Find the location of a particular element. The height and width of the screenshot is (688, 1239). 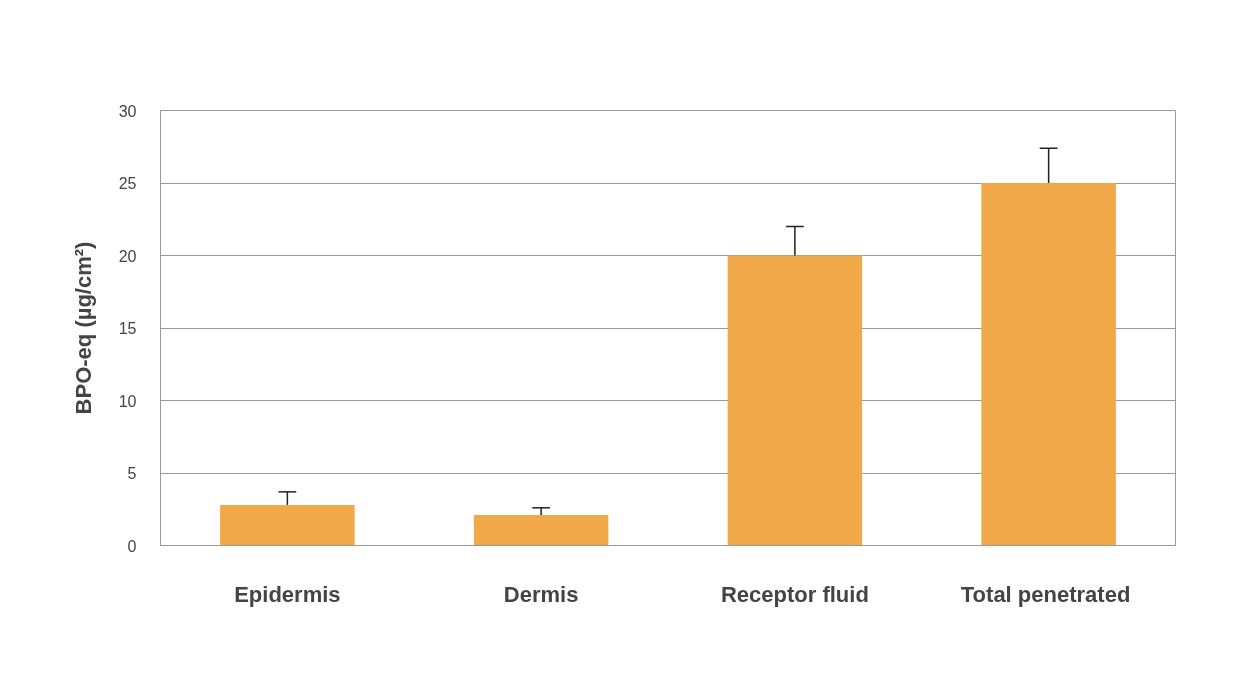

y-axis-title: BPO-eq (µg/cm²) is located at coordinates (83, 328).